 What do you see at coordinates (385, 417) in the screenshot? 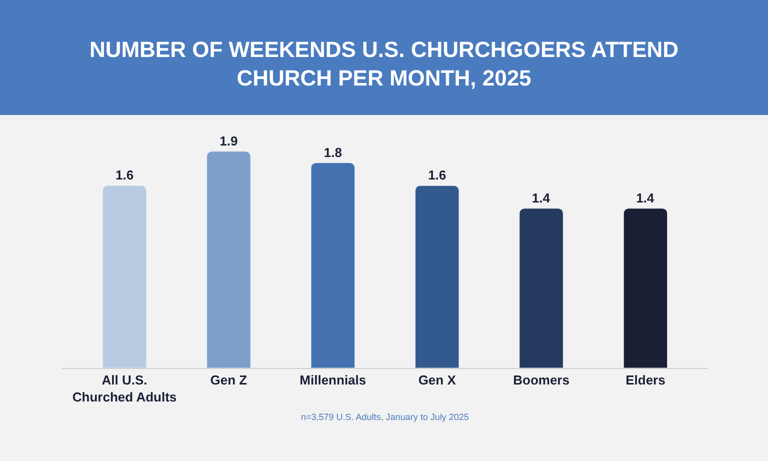
I see `text: n=3,579 U.S. Adults, January to July 2025` at bounding box center [385, 417].